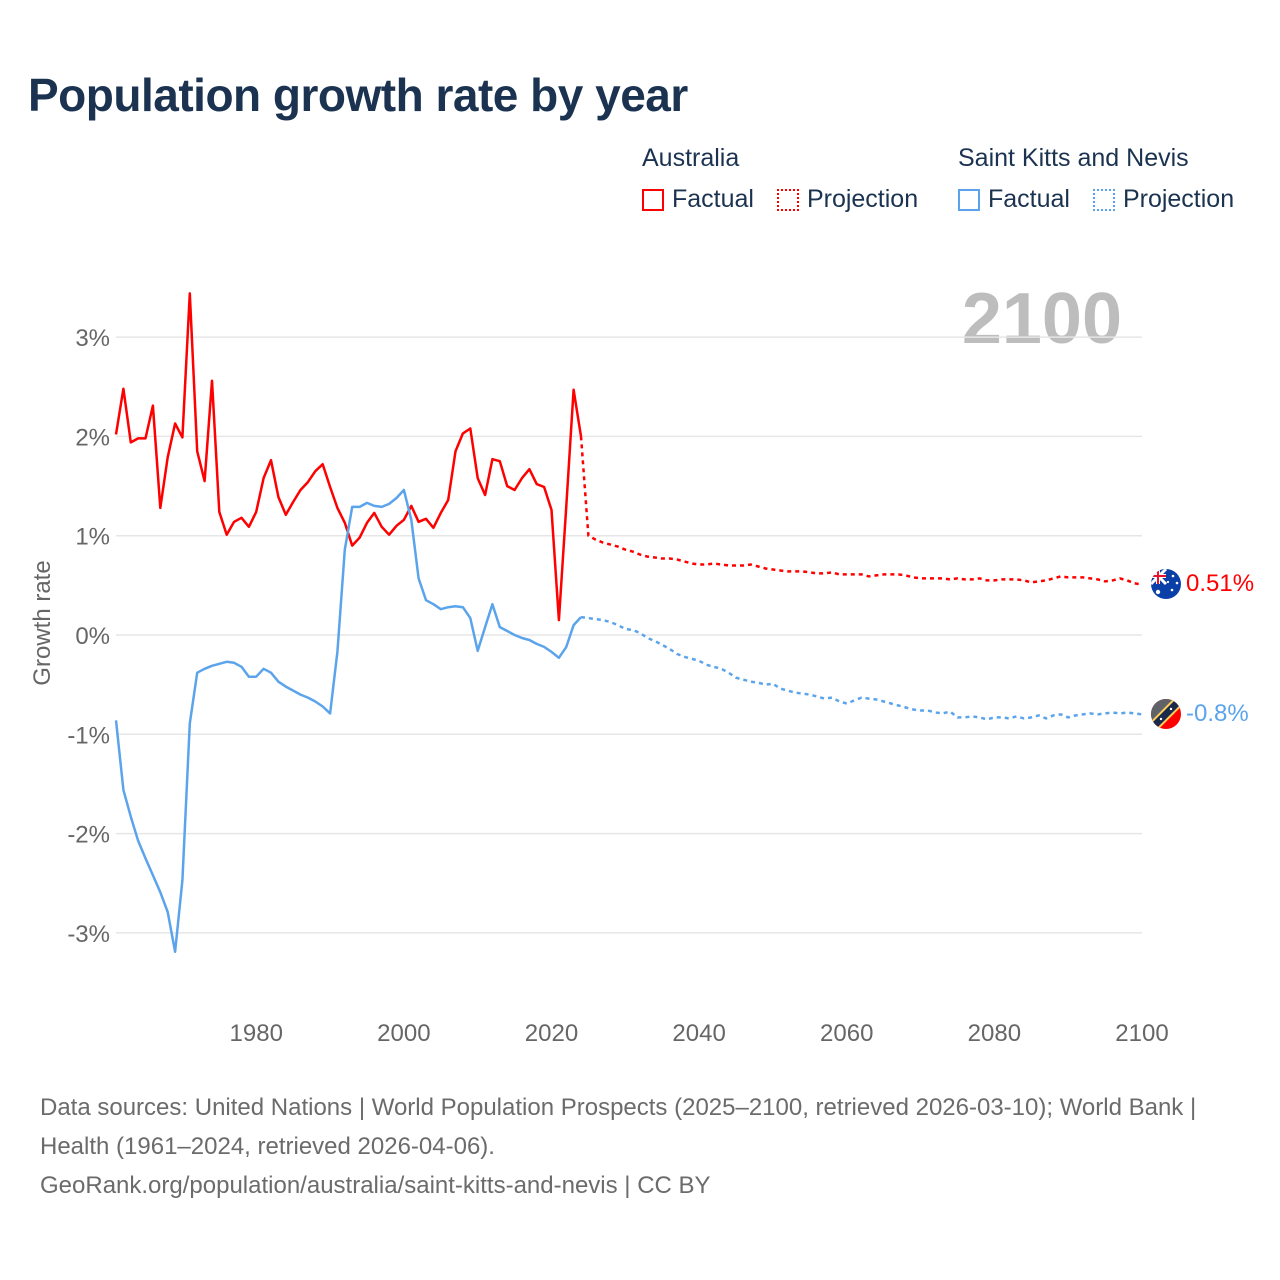  Describe the element at coordinates (348, 457) in the screenshot. I see `australia-factual-line` at that location.